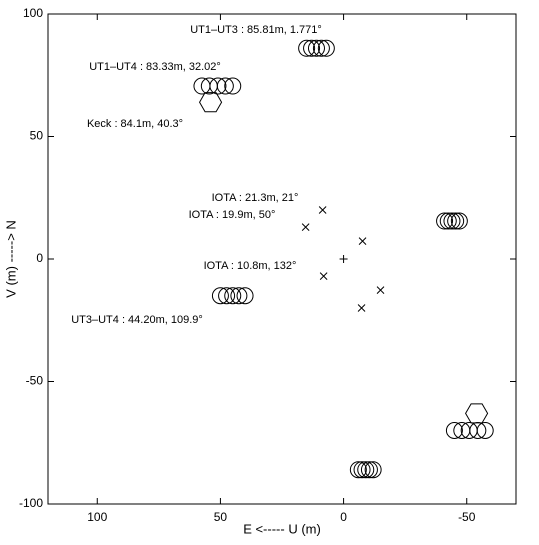  I want to click on annotation: IOTA : 21.3m, 21°, so click(255, 198).